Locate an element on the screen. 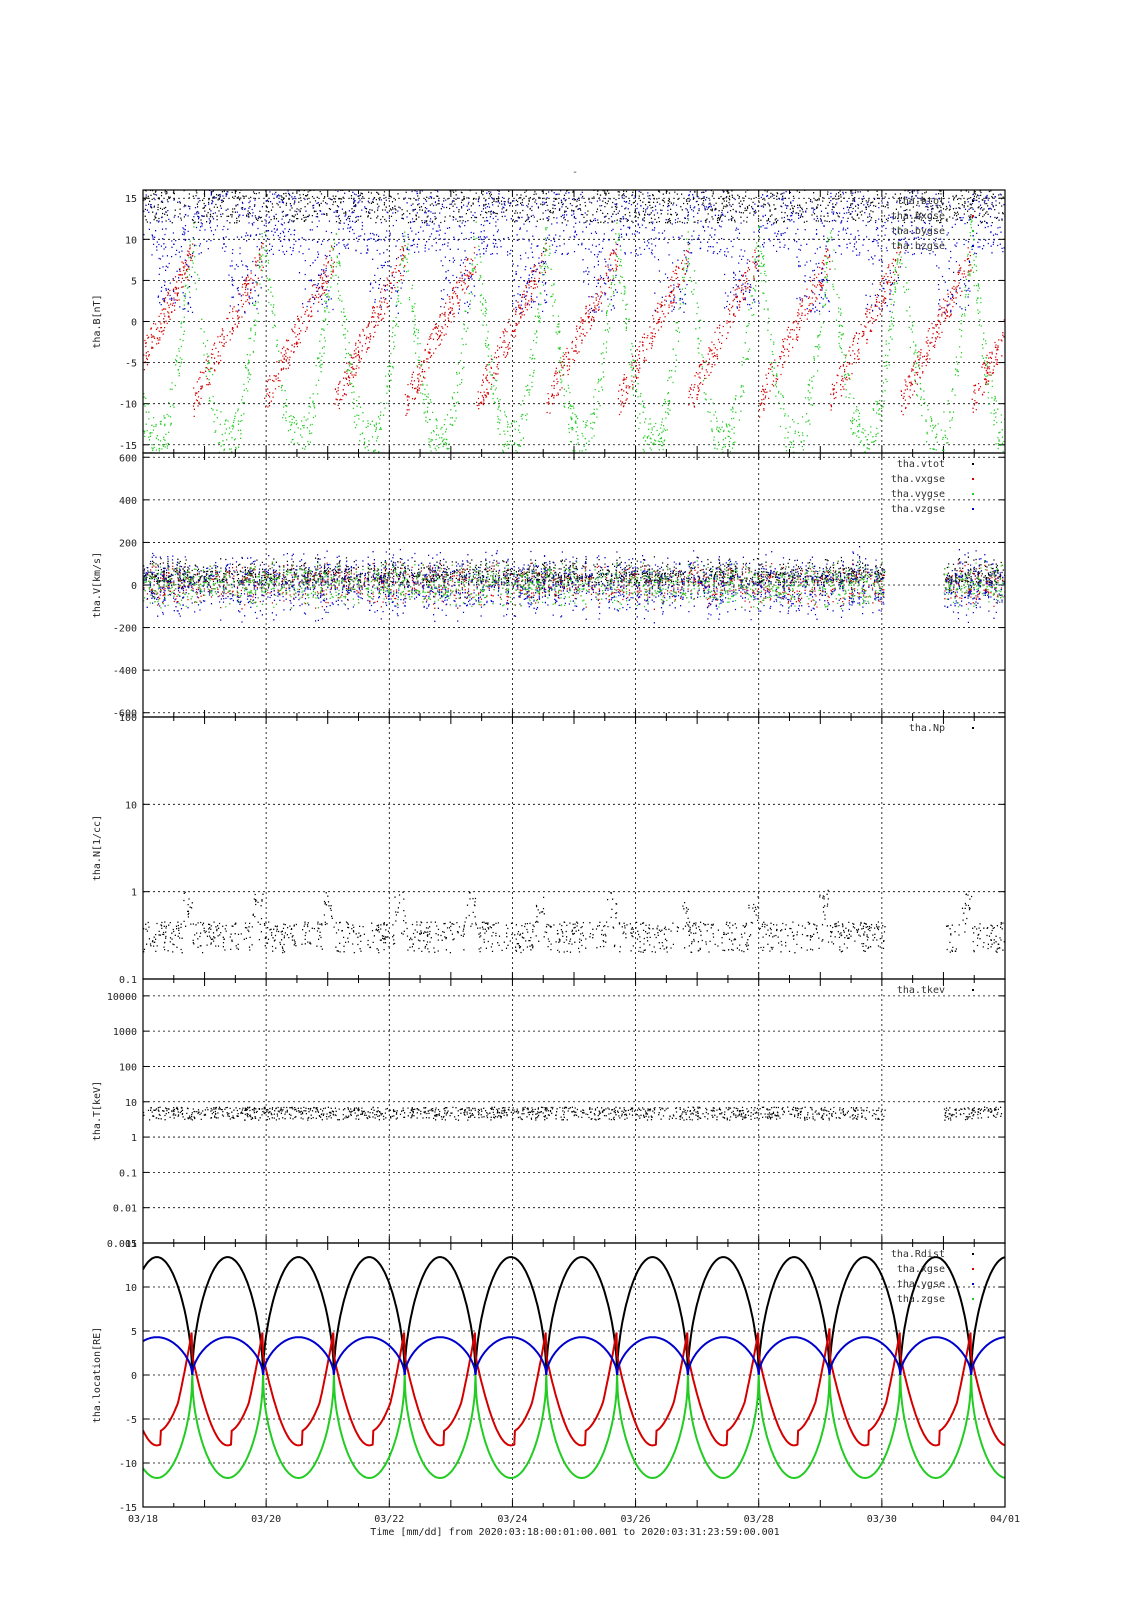 This screenshot has height=1600, width=1131. series-line-zgse is located at coordinates (574, 1426).